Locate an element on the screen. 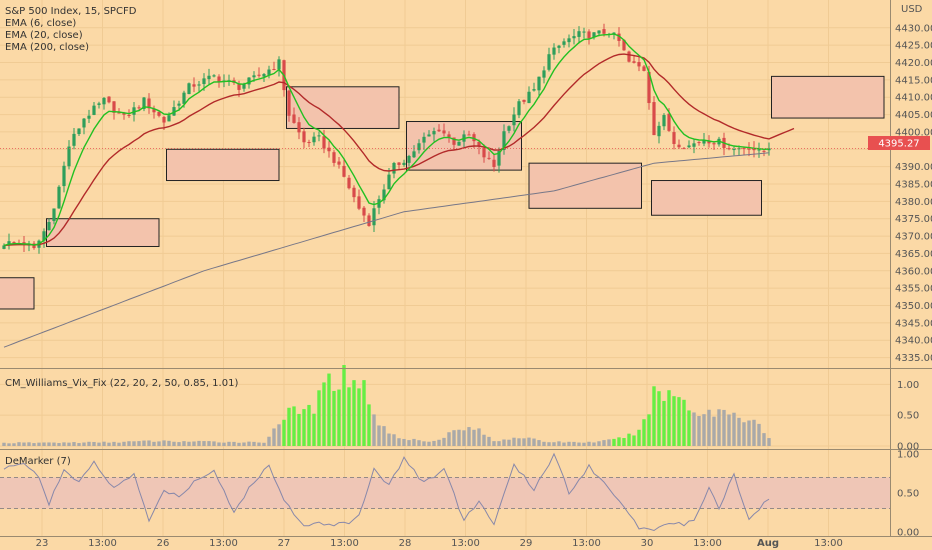 This screenshot has width=932, height=550. price-tick-label: 4400.00 is located at coordinates (913, 132).